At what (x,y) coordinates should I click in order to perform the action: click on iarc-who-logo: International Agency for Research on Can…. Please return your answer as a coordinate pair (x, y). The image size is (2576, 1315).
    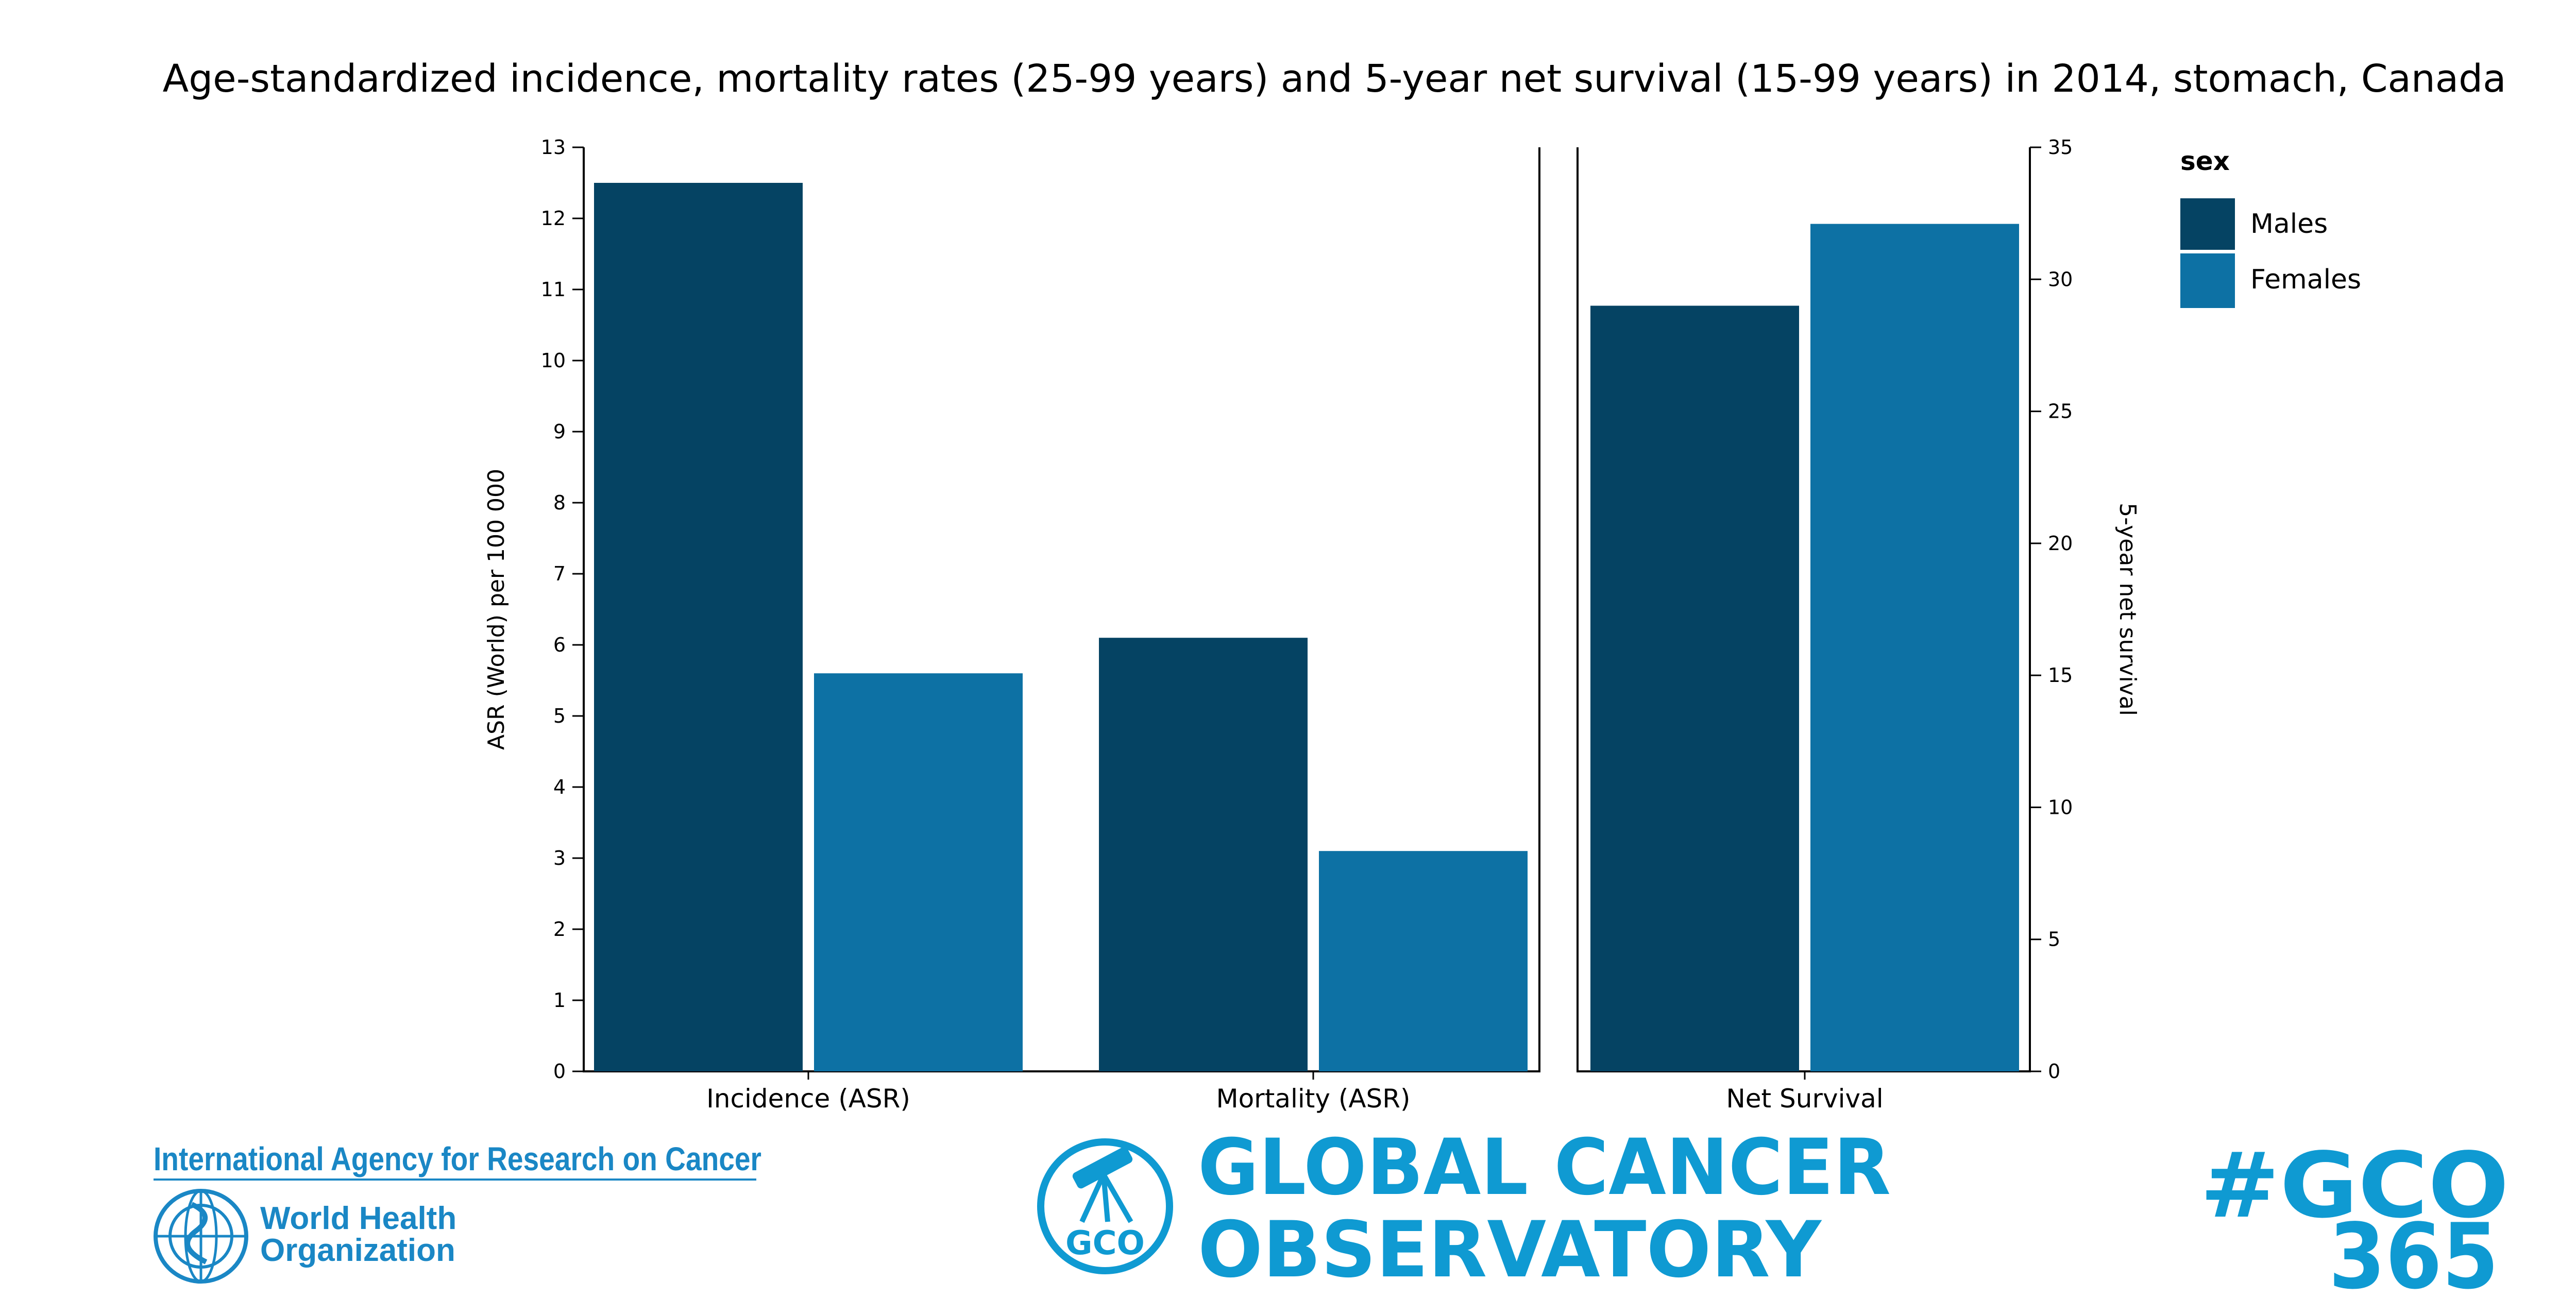
    Looking at the image, I should click on (457, 1212).